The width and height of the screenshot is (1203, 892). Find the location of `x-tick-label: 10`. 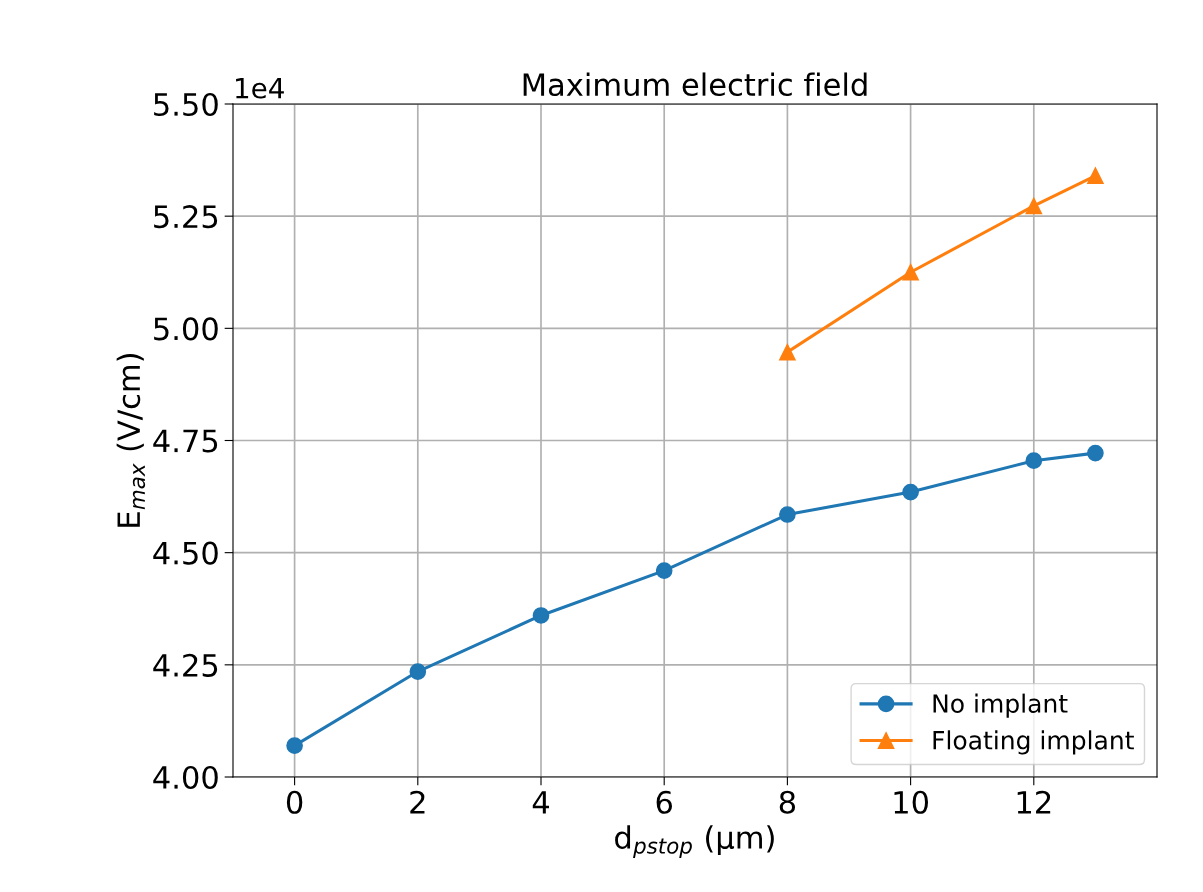

x-tick-label: 10 is located at coordinates (911, 802).